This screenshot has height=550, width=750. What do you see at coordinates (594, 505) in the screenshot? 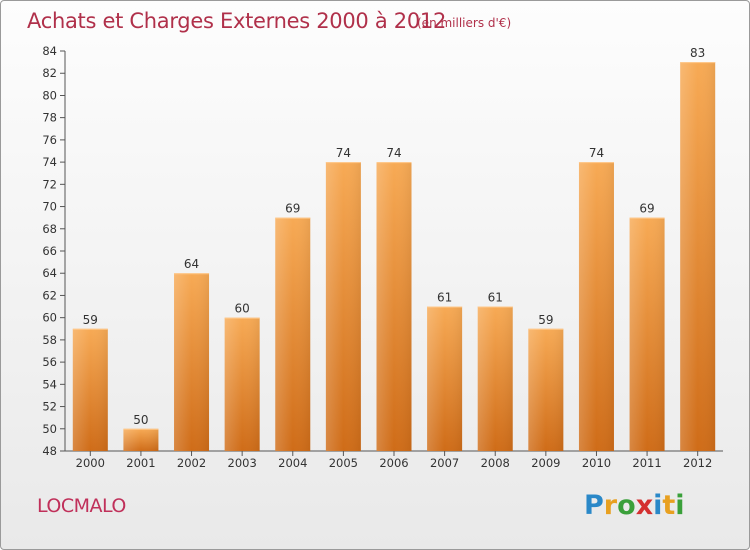
I see `logo-letter: P` at bounding box center [594, 505].